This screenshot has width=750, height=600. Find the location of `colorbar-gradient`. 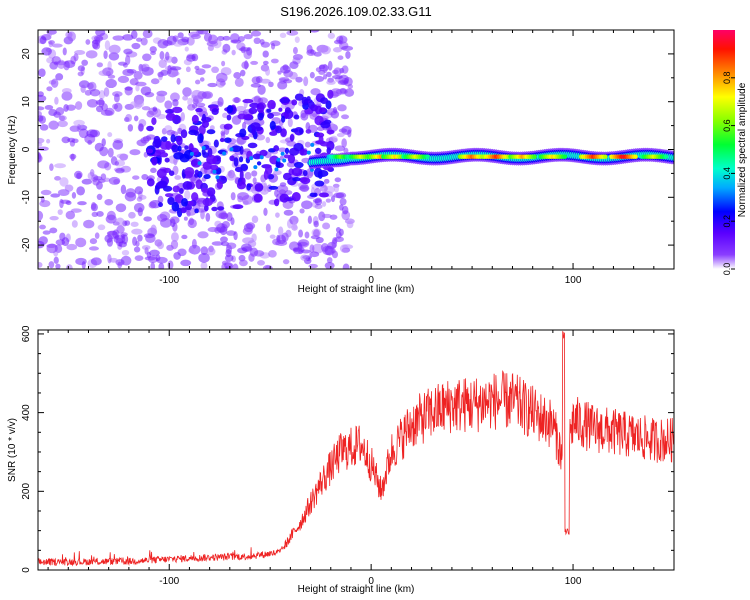

colorbar-gradient is located at coordinates (724, 149).